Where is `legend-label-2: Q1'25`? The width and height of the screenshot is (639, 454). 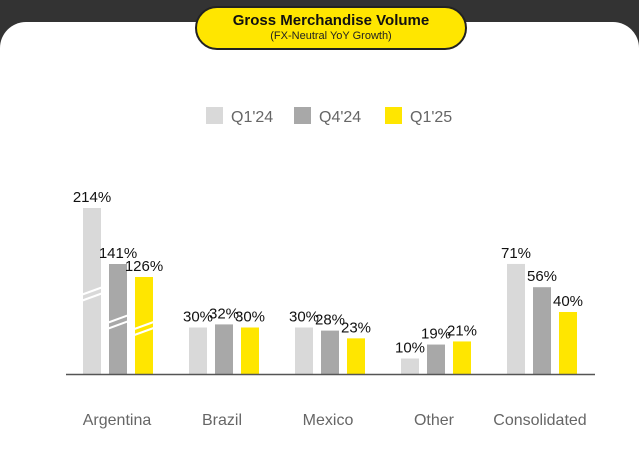 legend-label-2: Q1'25 is located at coordinates (431, 117).